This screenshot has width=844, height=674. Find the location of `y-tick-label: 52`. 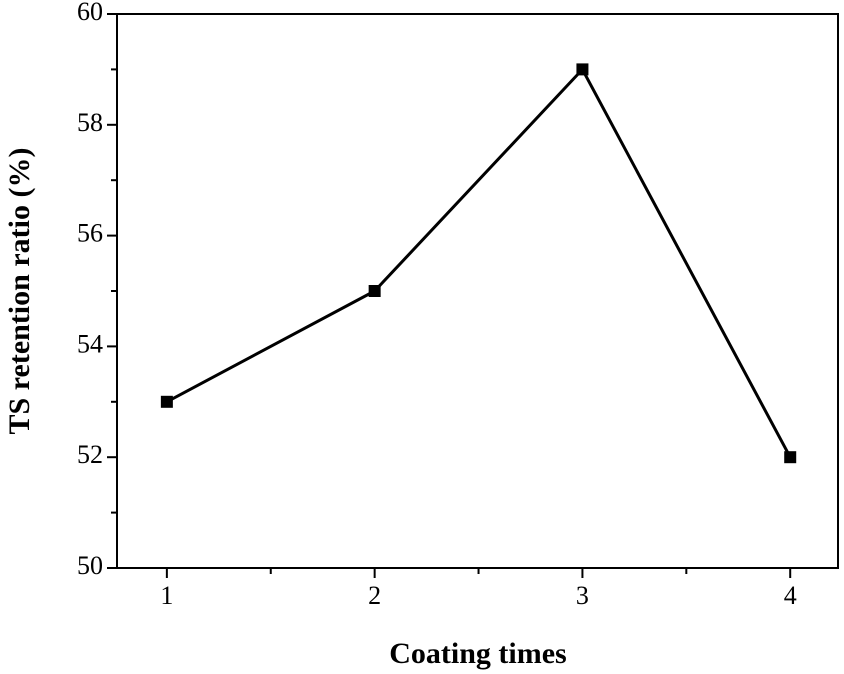

y-tick-label: 52 is located at coordinates (90, 454).